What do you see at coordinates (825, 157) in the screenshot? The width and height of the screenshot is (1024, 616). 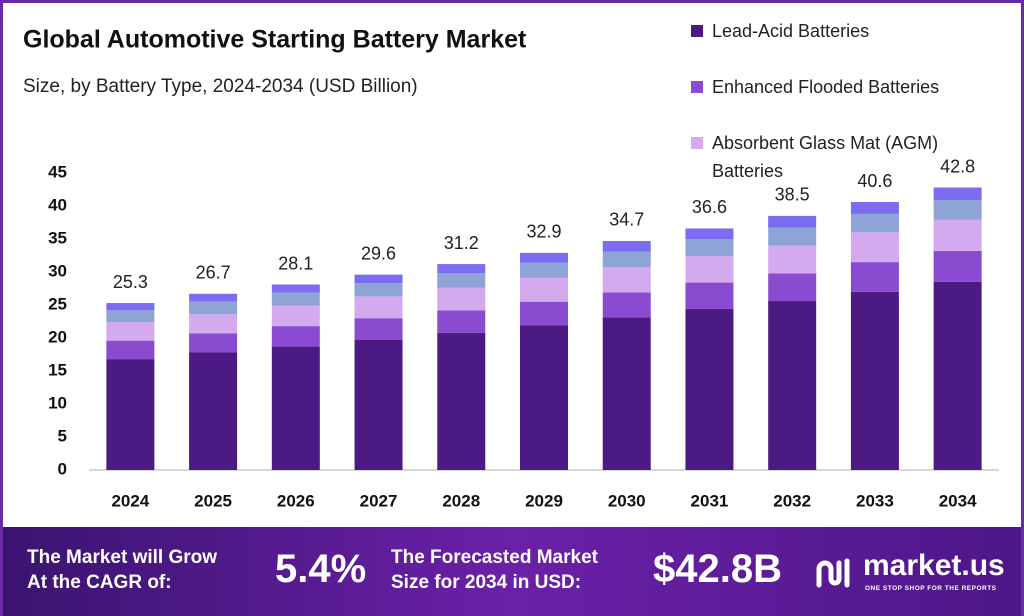 I see `legend-label: Absorbent Glass Mat (AGM) Batteries` at bounding box center [825, 157].